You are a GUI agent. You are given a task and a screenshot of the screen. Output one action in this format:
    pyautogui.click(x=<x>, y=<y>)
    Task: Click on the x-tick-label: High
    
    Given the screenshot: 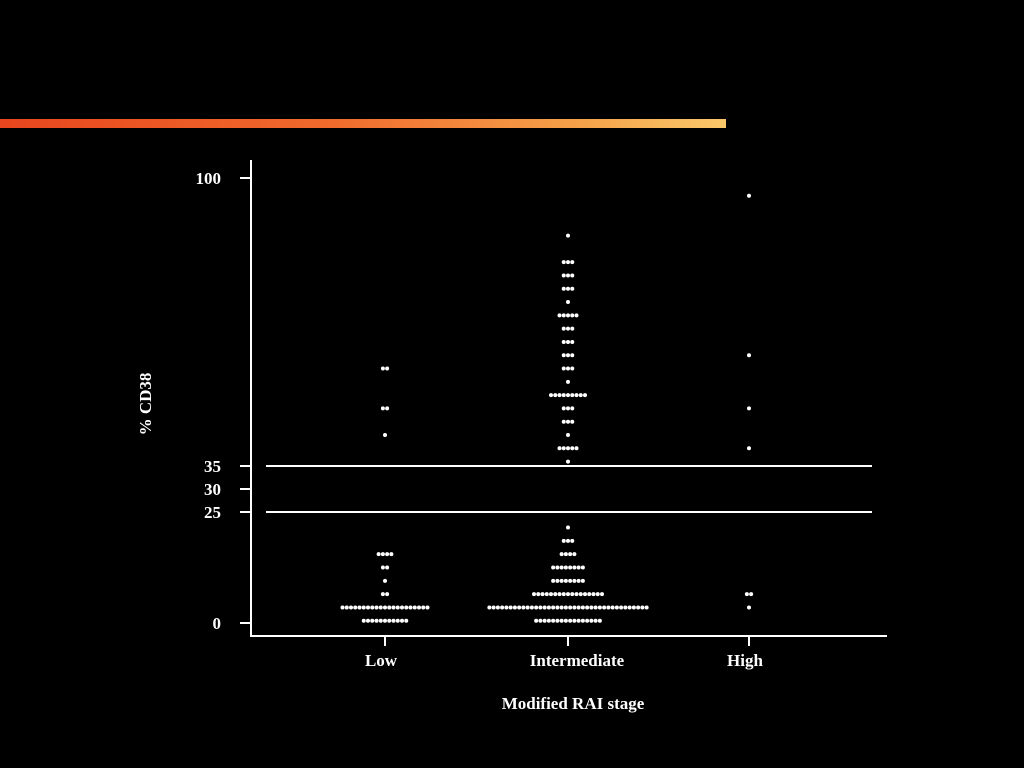 What is the action you would take?
    pyautogui.click(x=745, y=660)
    